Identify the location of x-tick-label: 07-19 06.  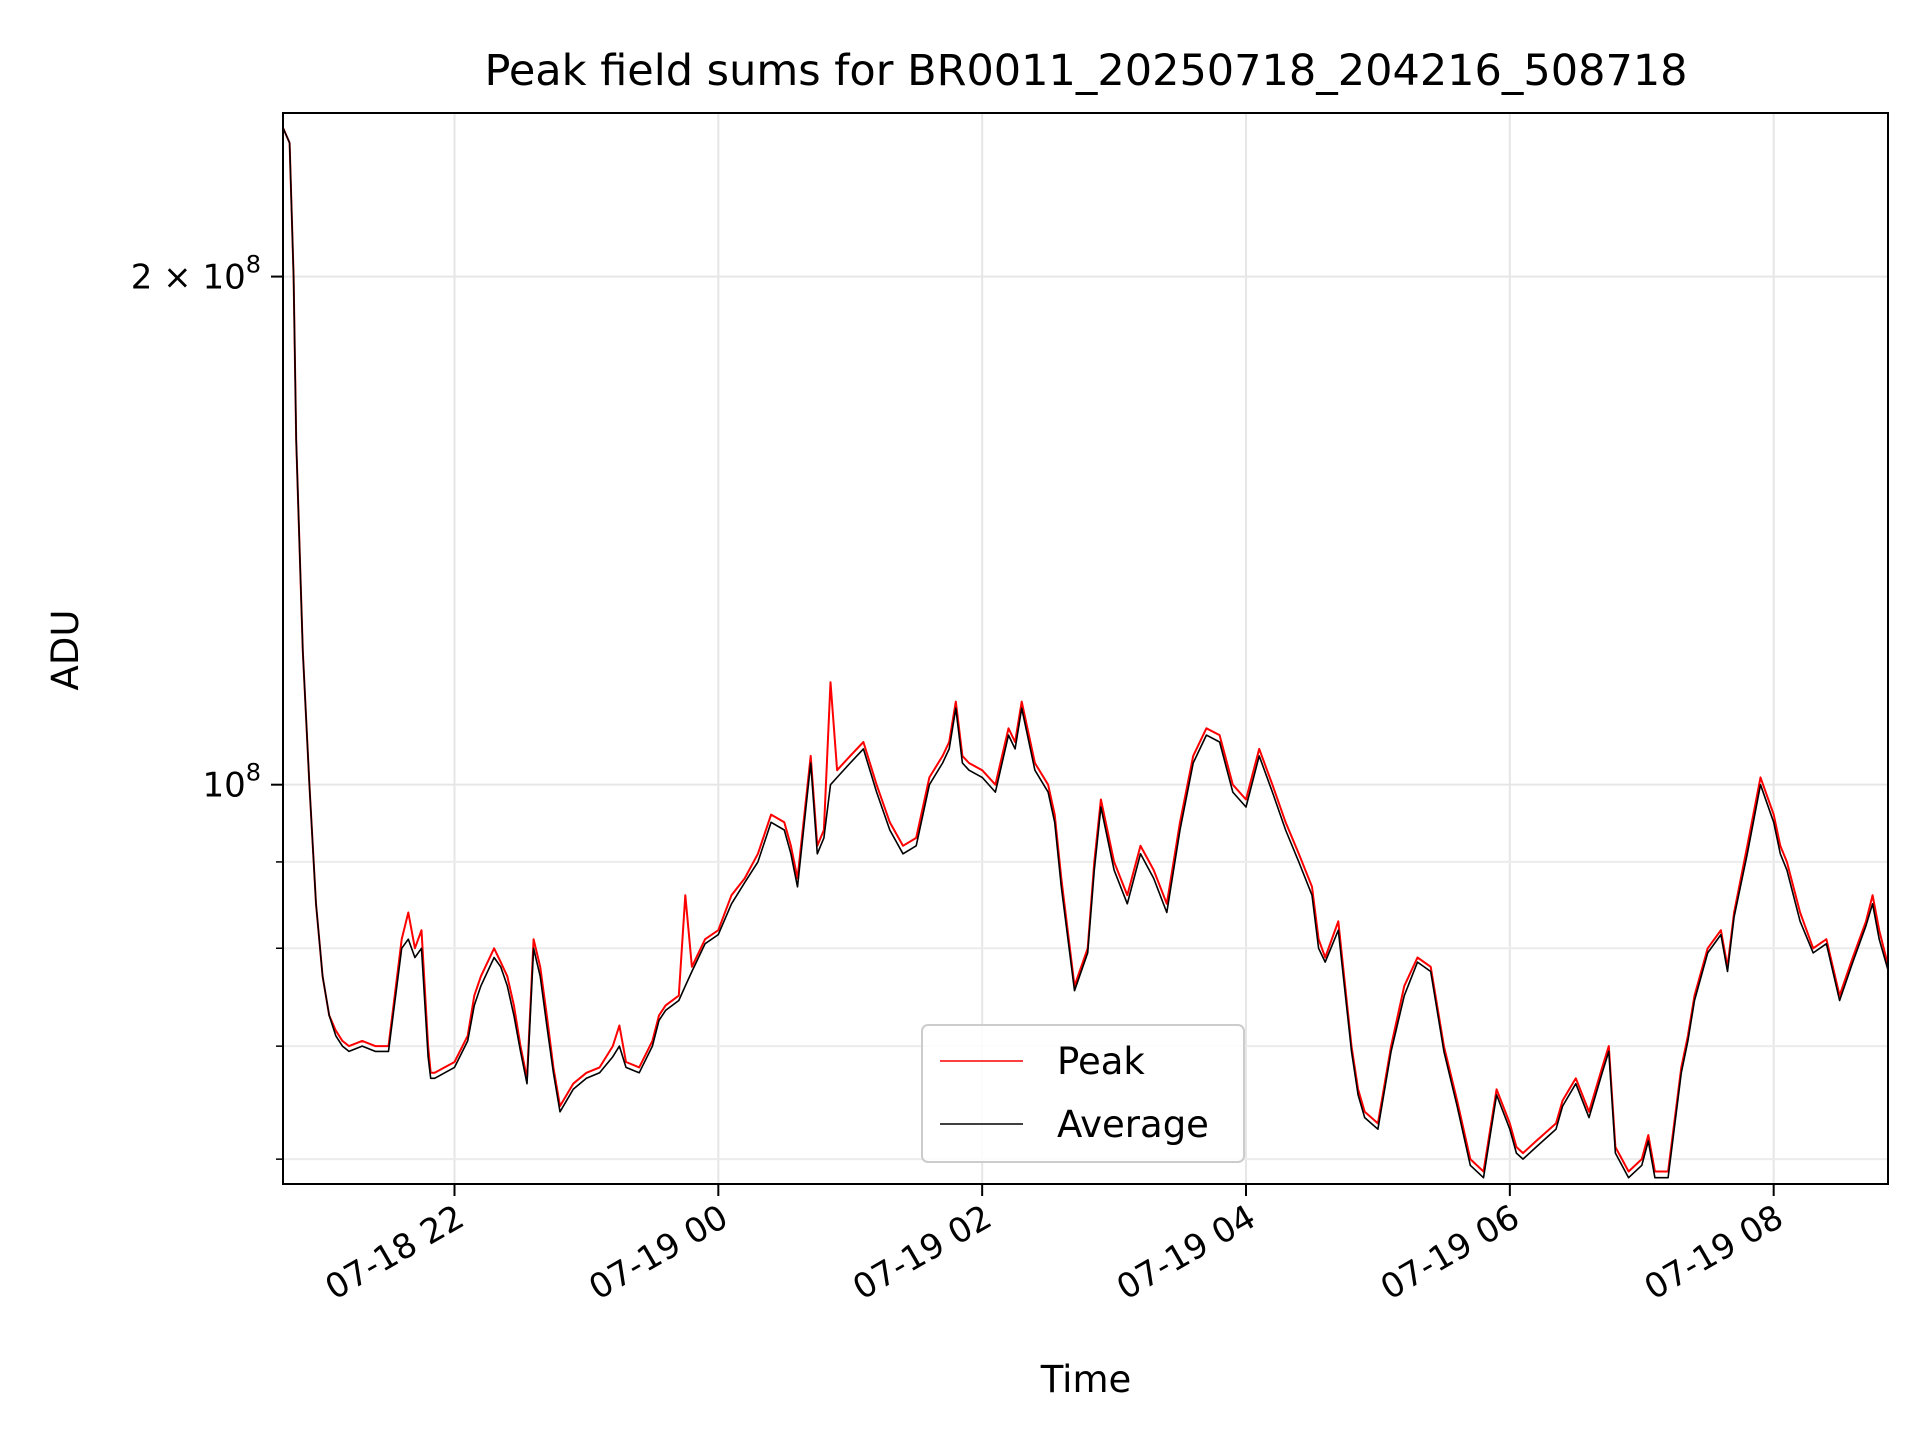
(1450, 1252).